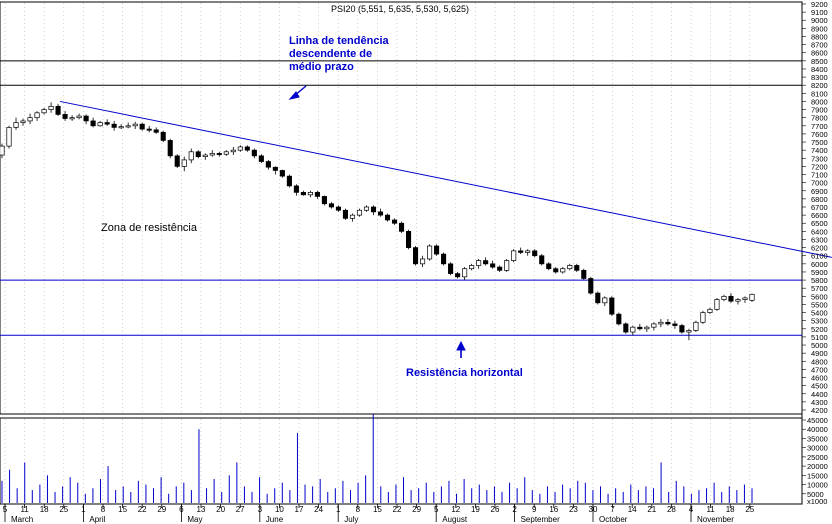  Describe the element at coordinates (475, 509) in the screenshot. I see `date-tick-label: 19` at that location.